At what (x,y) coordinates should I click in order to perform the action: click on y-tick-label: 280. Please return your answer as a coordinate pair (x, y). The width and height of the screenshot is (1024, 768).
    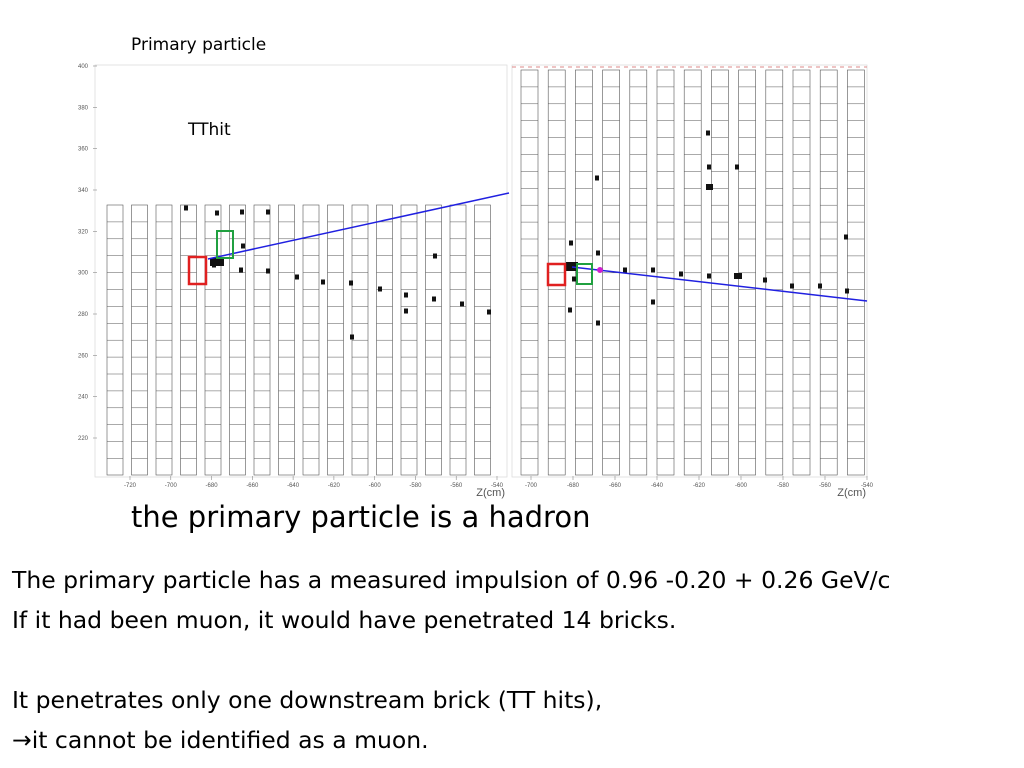
    Looking at the image, I should click on (83, 315).